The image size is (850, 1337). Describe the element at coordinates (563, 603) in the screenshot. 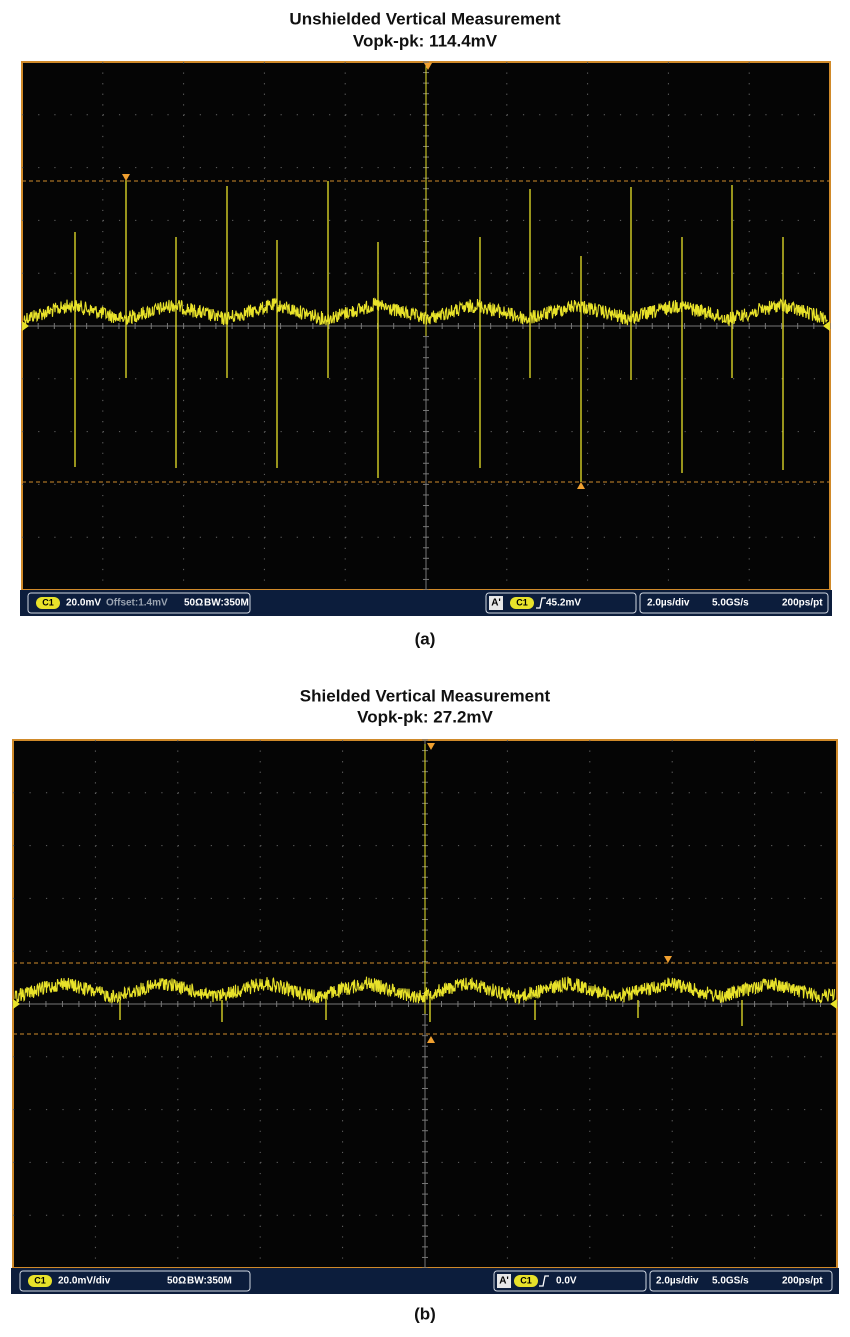

I see `status-trigger-level: 45.2mV` at that location.